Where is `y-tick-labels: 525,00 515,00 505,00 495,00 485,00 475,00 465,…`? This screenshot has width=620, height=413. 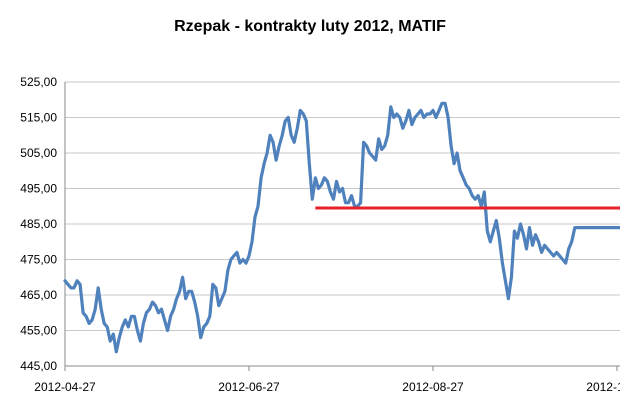
y-tick-labels: 525,00 515,00 505,00 495,00 485,00 475,00 465,… is located at coordinates (38, 224).